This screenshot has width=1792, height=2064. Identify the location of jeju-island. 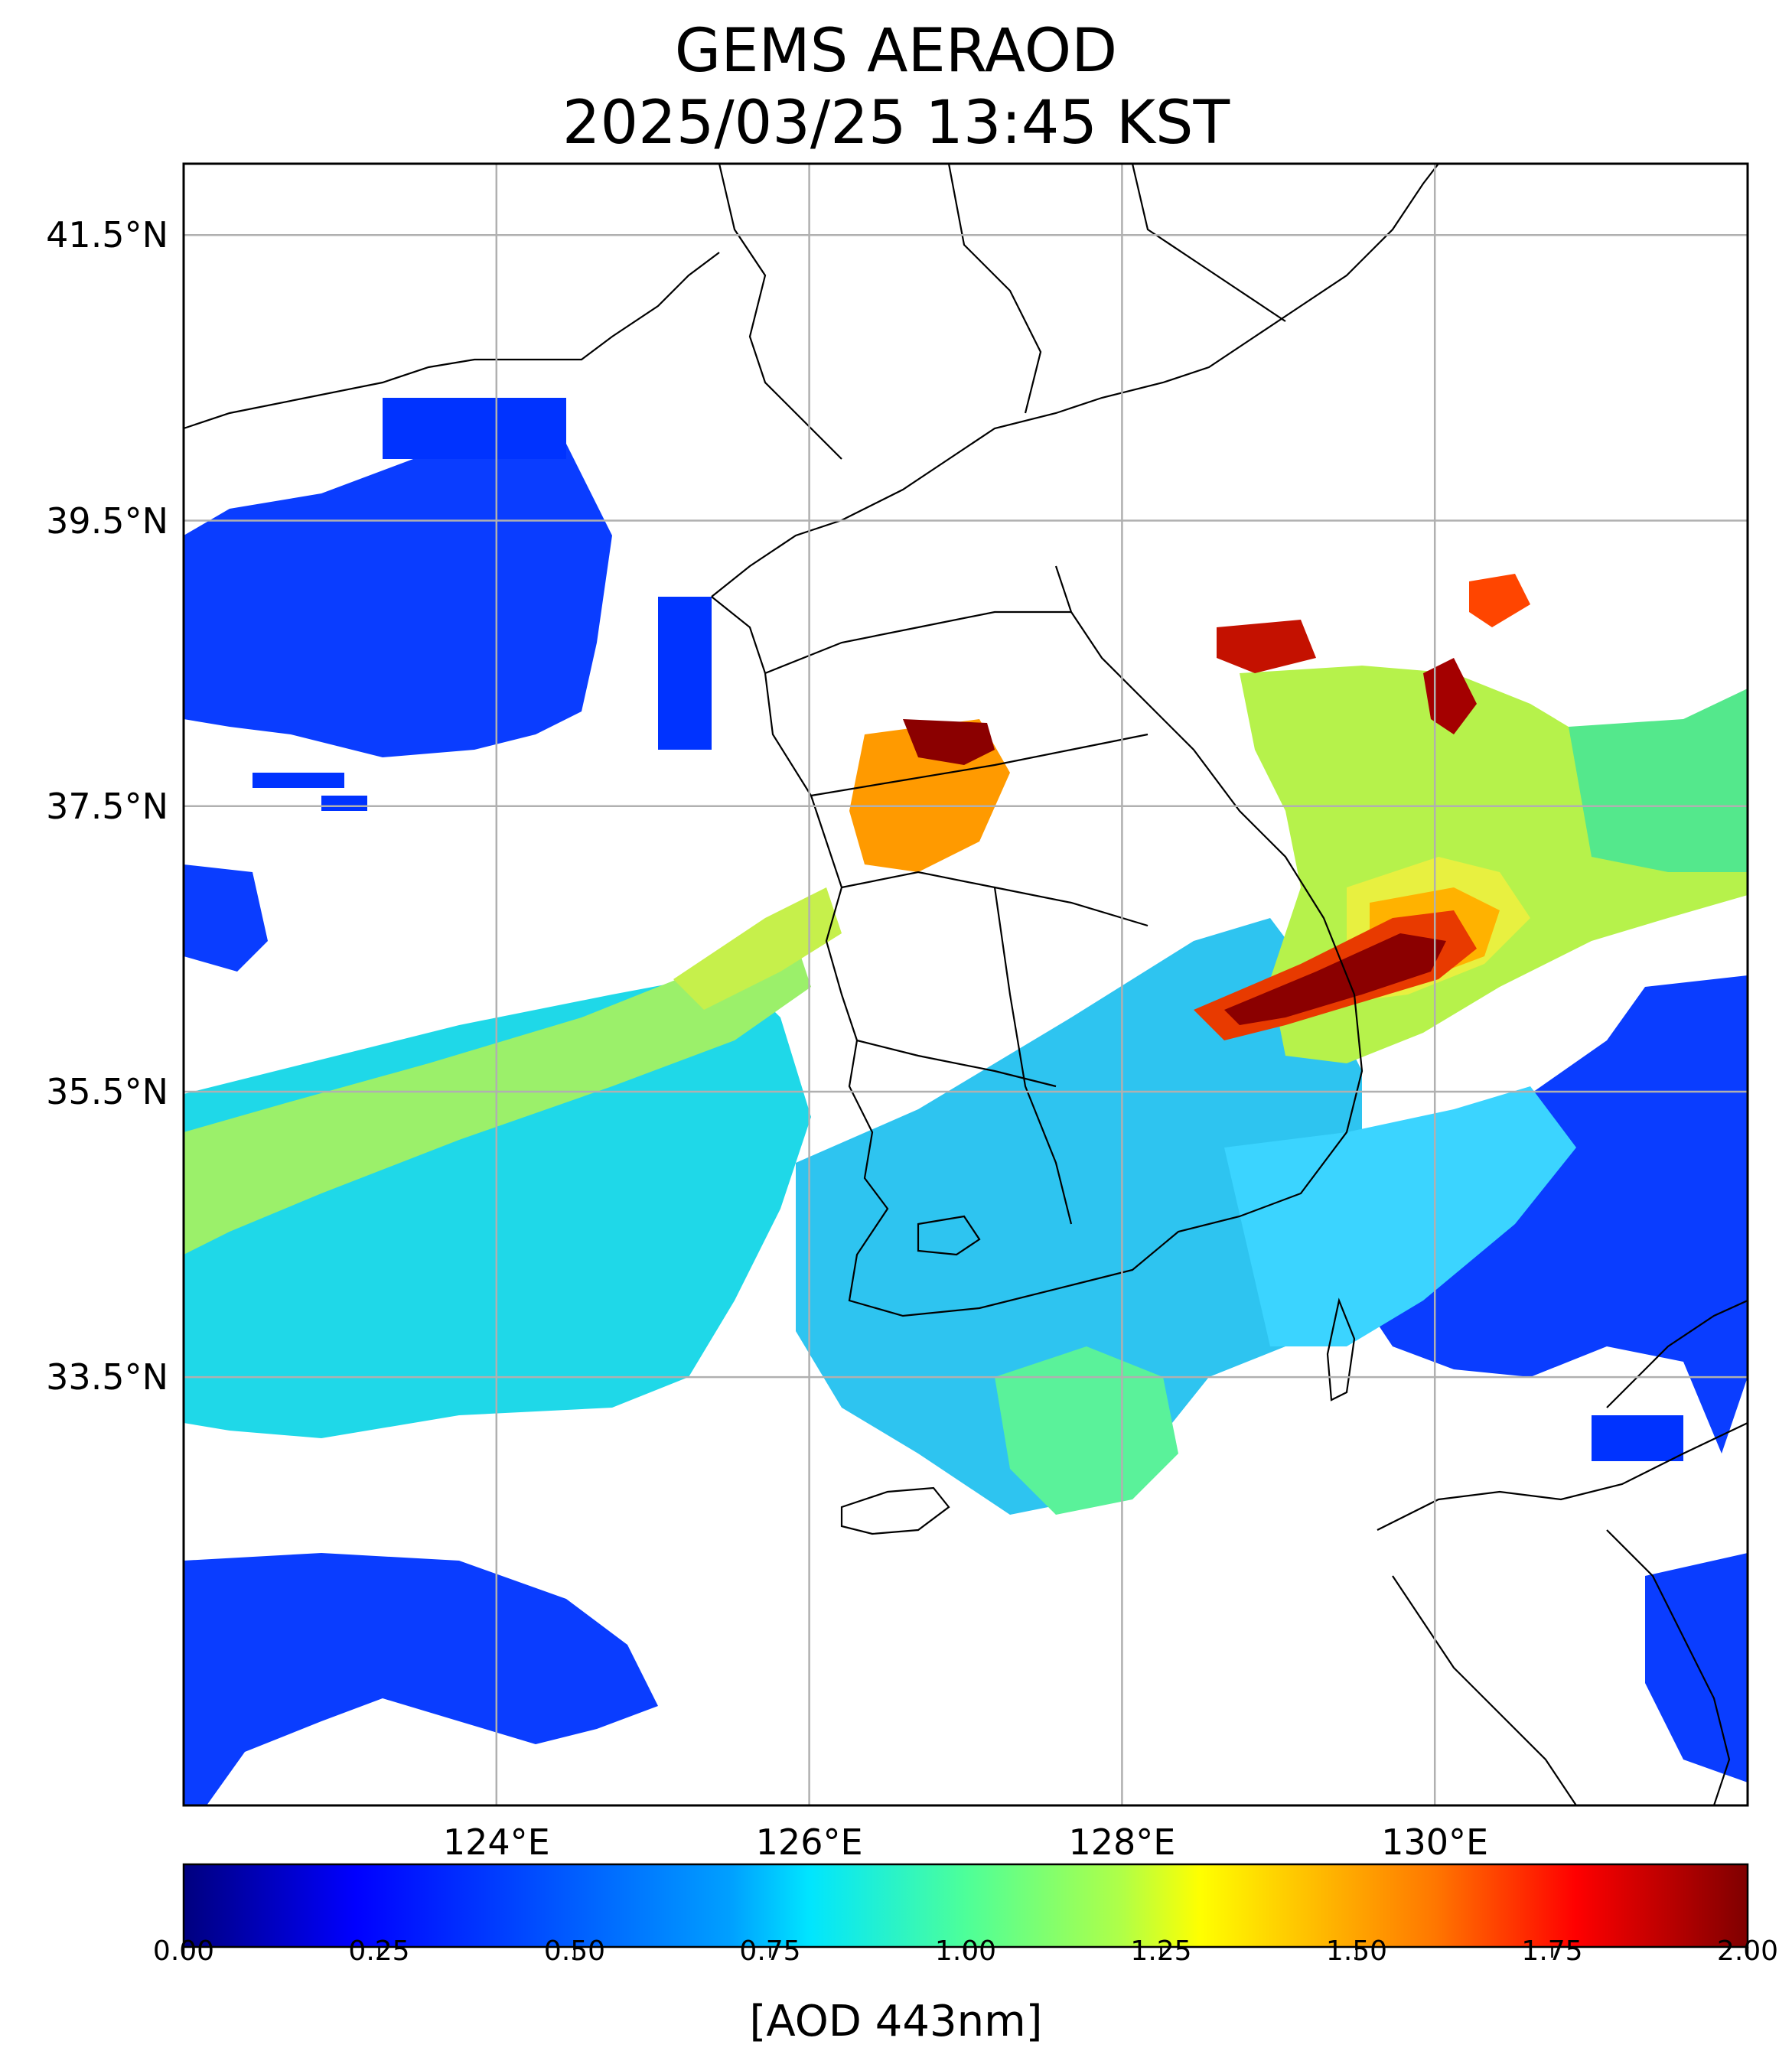
(895, 1511).